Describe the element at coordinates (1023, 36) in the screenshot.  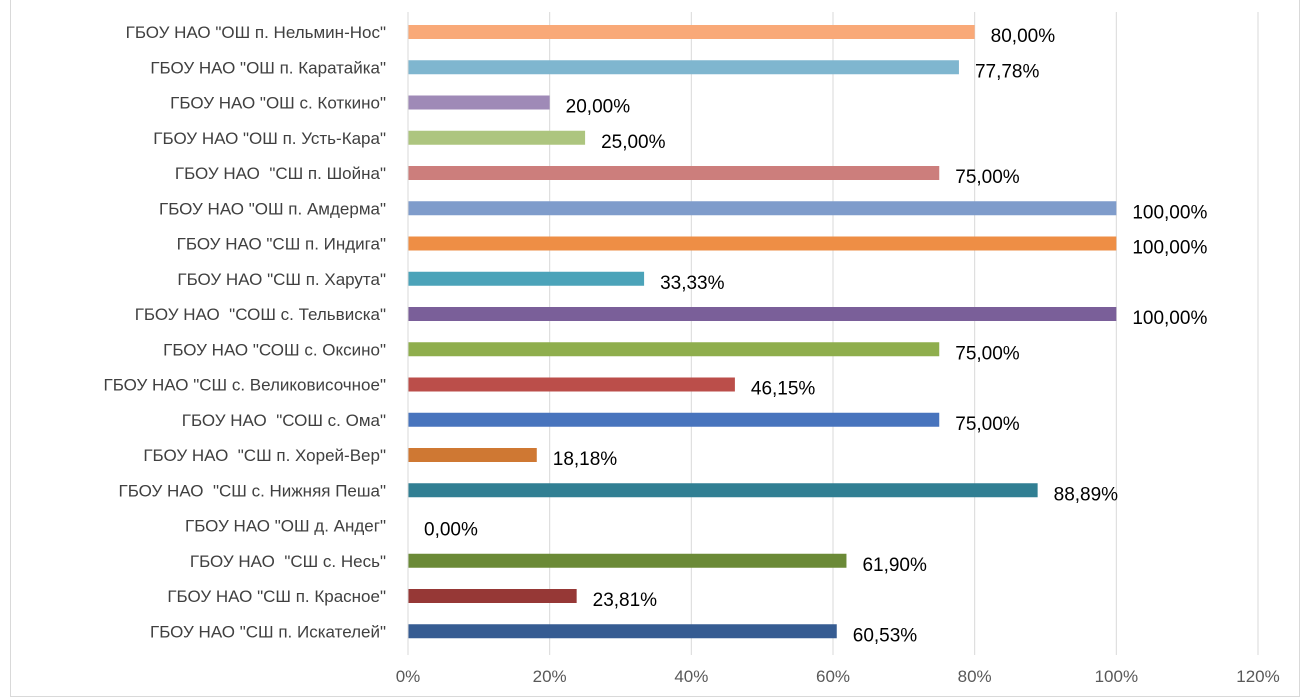
I see `data-label: 80,00%` at that location.